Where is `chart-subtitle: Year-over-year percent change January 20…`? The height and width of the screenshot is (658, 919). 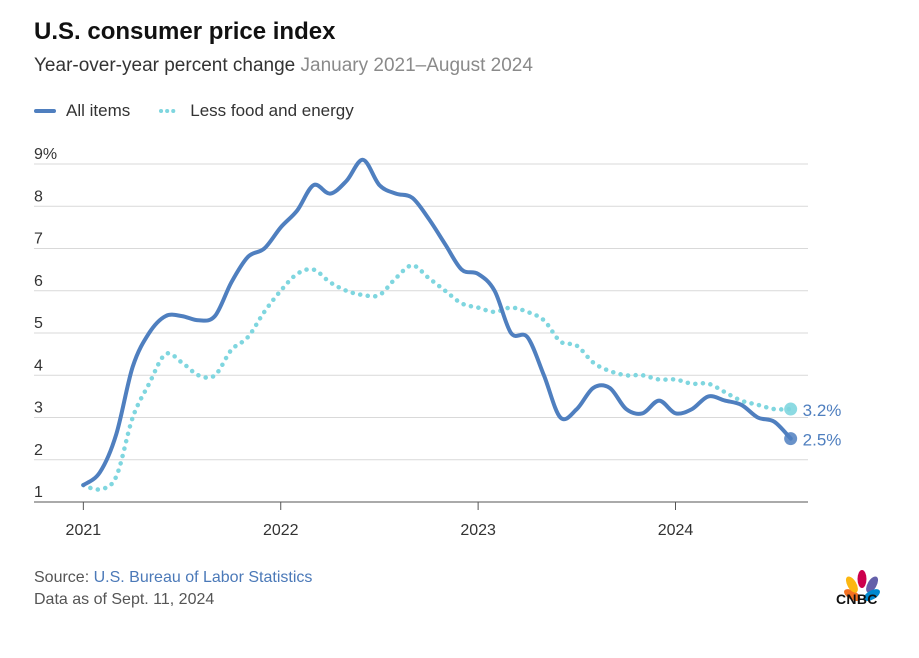 chart-subtitle: Year-over-year percent change January 20… is located at coordinates (283, 66).